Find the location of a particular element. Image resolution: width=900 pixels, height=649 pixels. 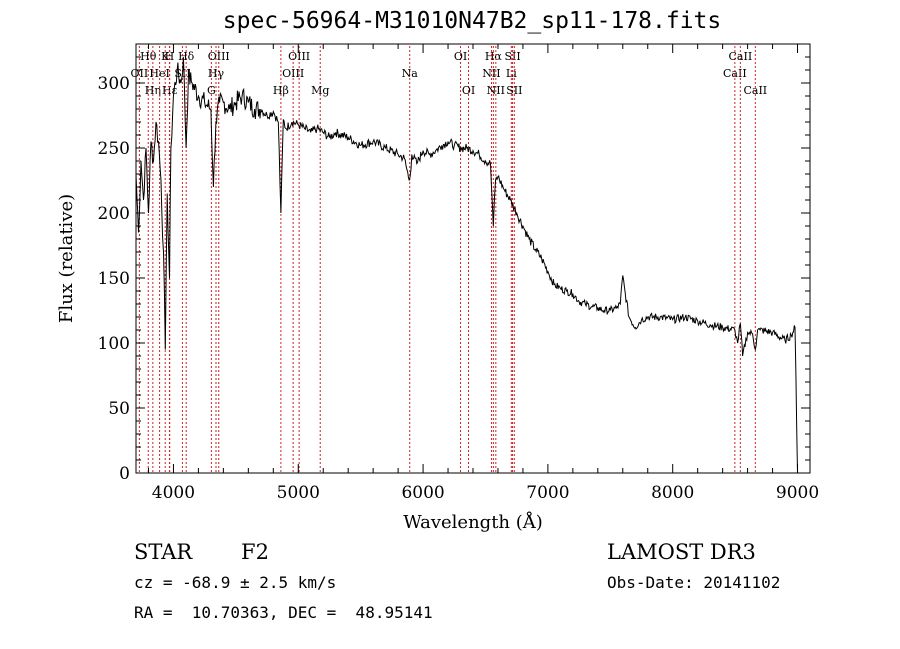

x-tick-label: 4000 is located at coordinates (173, 493).